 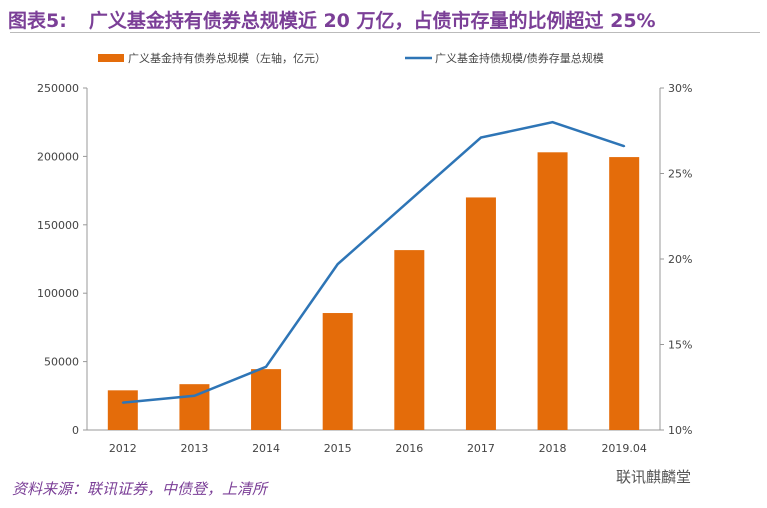 What do you see at coordinates (680, 174) in the screenshot?
I see `right-tick-label: 25%` at bounding box center [680, 174].